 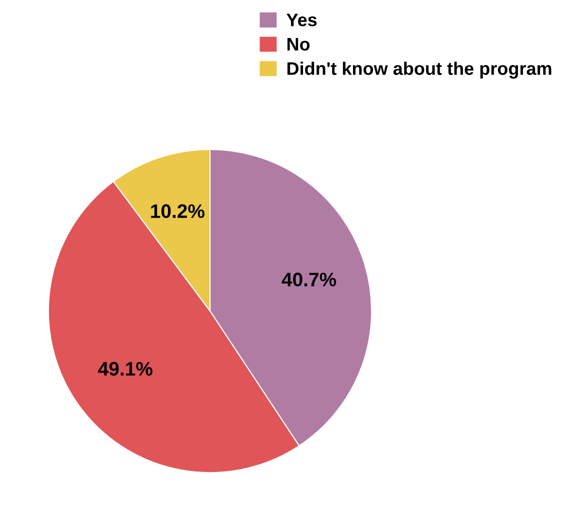 What do you see at coordinates (177, 211) in the screenshot?
I see `data-label: 10.2%` at bounding box center [177, 211].